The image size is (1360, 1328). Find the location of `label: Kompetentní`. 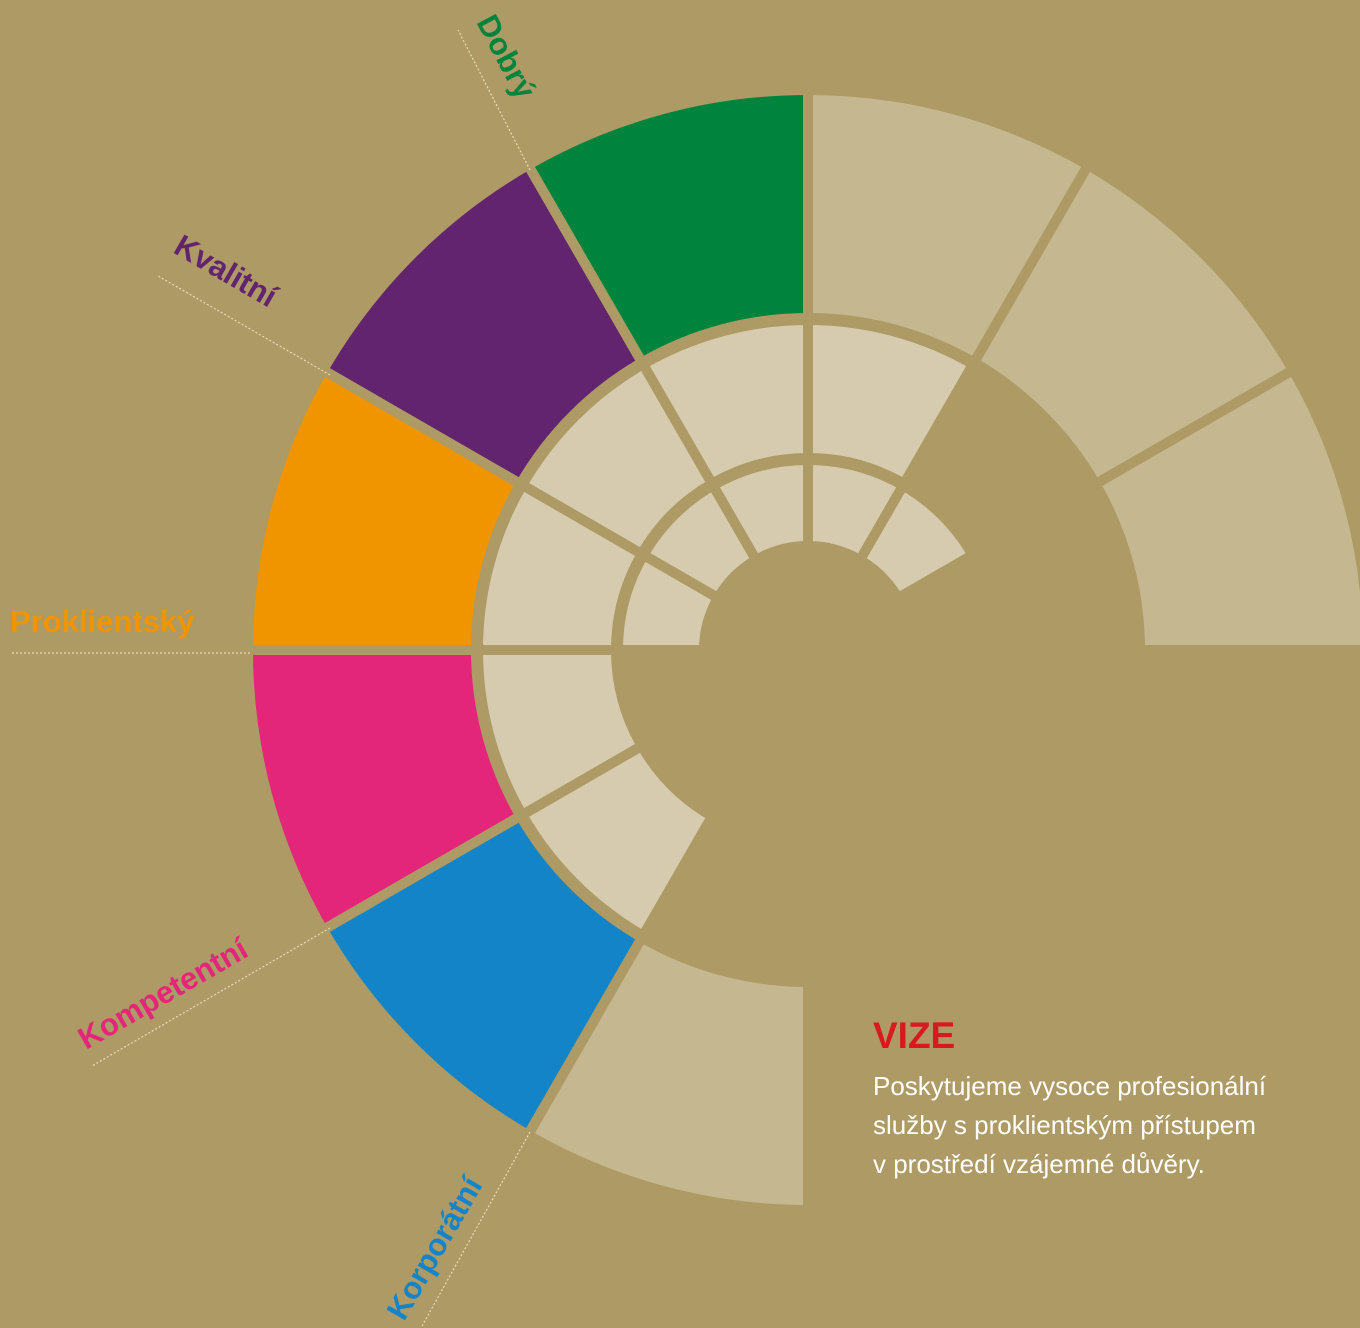

label: Kompetentní is located at coordinates (163, 993).